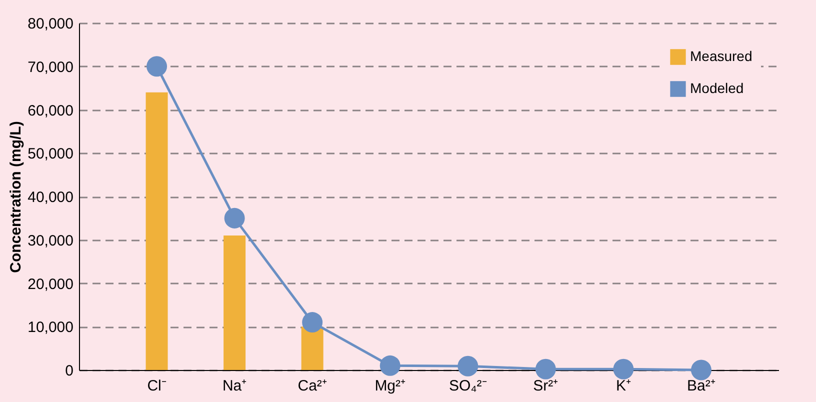 Image resolution: width=816 pixels, height=402 pixels. Describe the element at coordinates (51, 284) in the screenshot. I see `y-tick-label: 20,000` at that location.